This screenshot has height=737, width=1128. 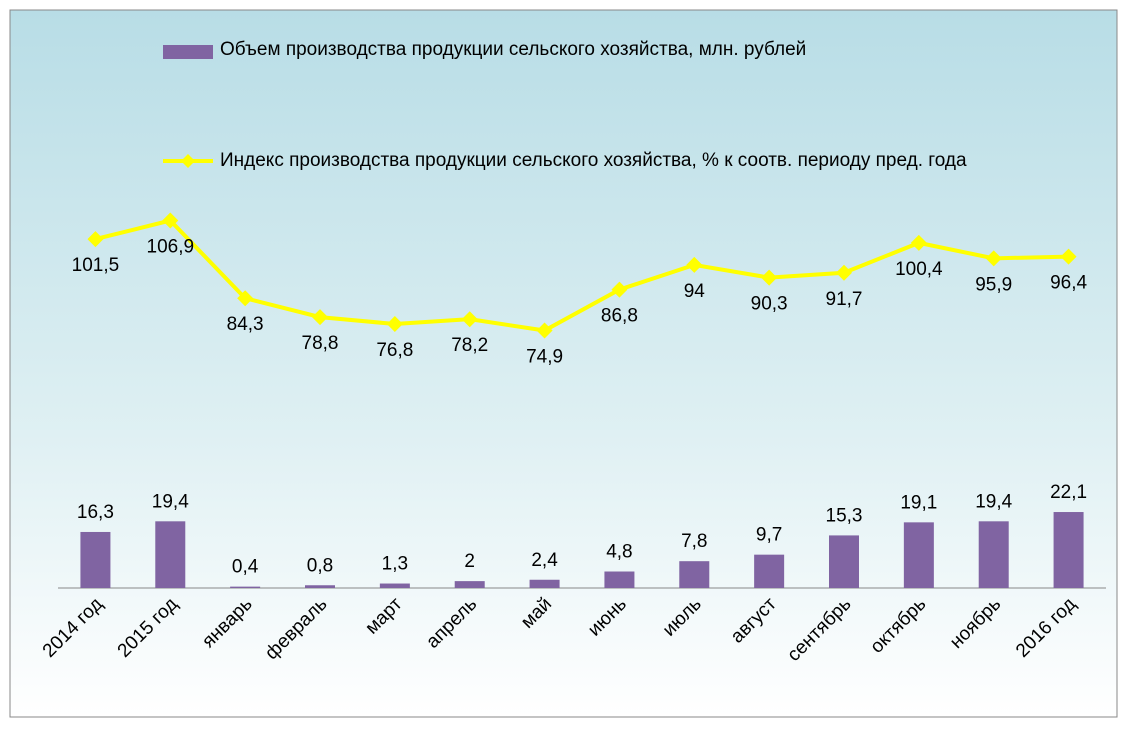 What do you see at coordinates (1068, 492) in the screenshot?
I see `bar-value-label: 22,1` at bounding box center [1068, 492].